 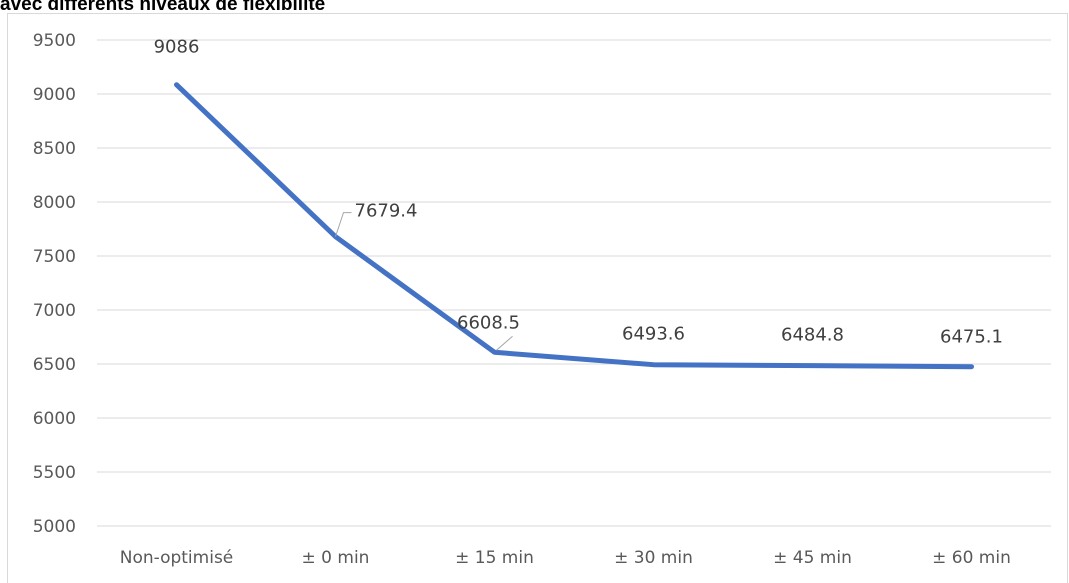 What do you see at coordinates (54, 257) in the screenshot?
I see `y-tick-label: 7500` at bounding box center [54, 257].